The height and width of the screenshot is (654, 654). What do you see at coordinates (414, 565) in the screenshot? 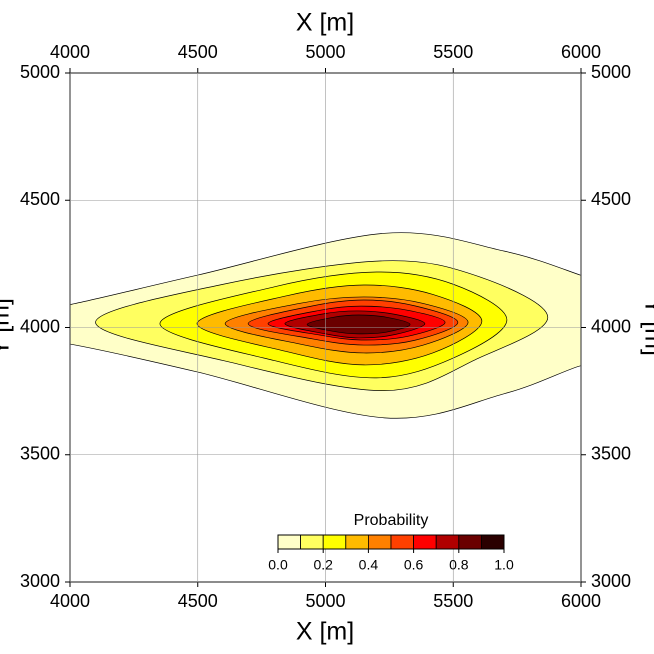
I see `colorbar-tick-label: 0.6` at bounding box center [414, 565].